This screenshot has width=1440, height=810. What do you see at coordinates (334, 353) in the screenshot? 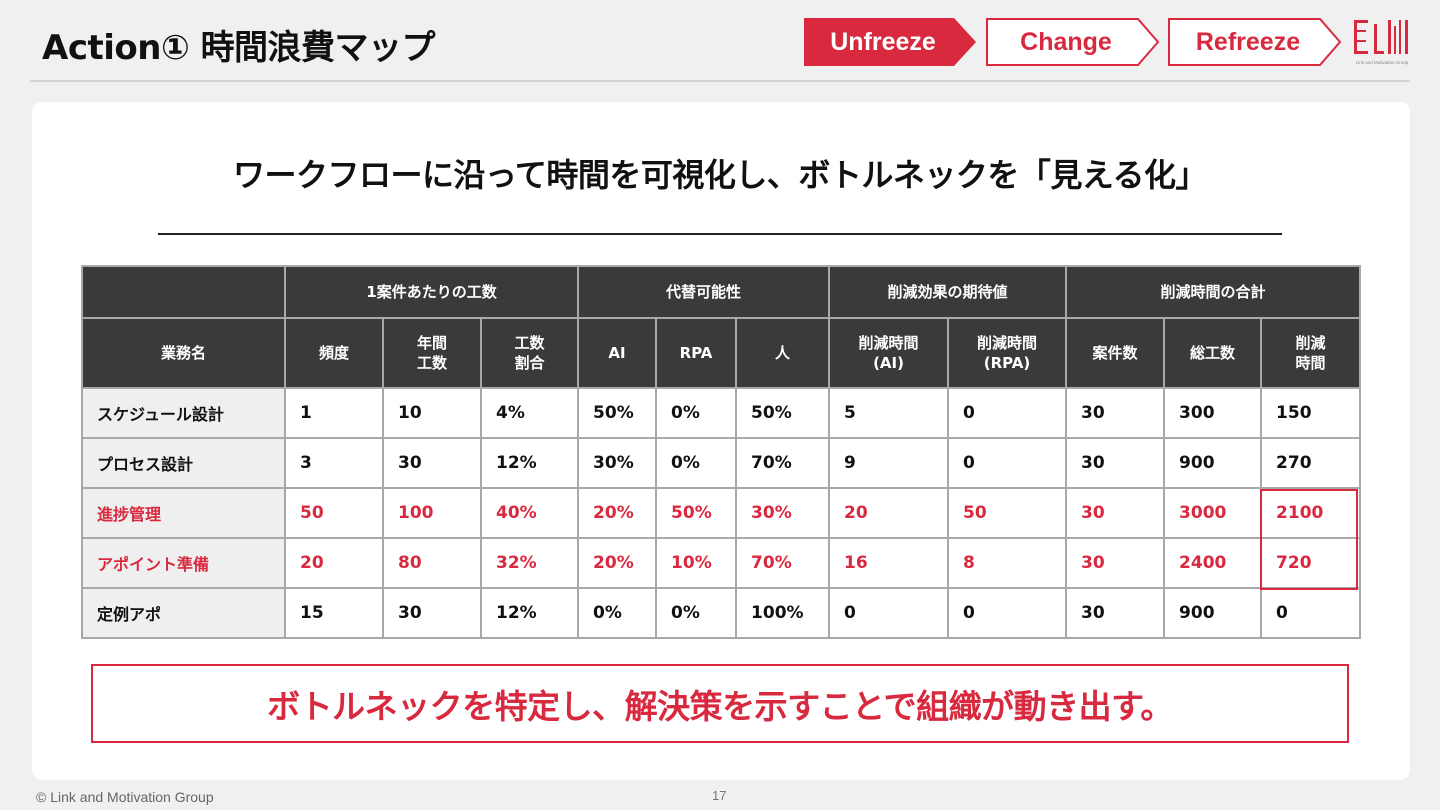
I see `column-header: 頻度` at bounding box center [334, 353].